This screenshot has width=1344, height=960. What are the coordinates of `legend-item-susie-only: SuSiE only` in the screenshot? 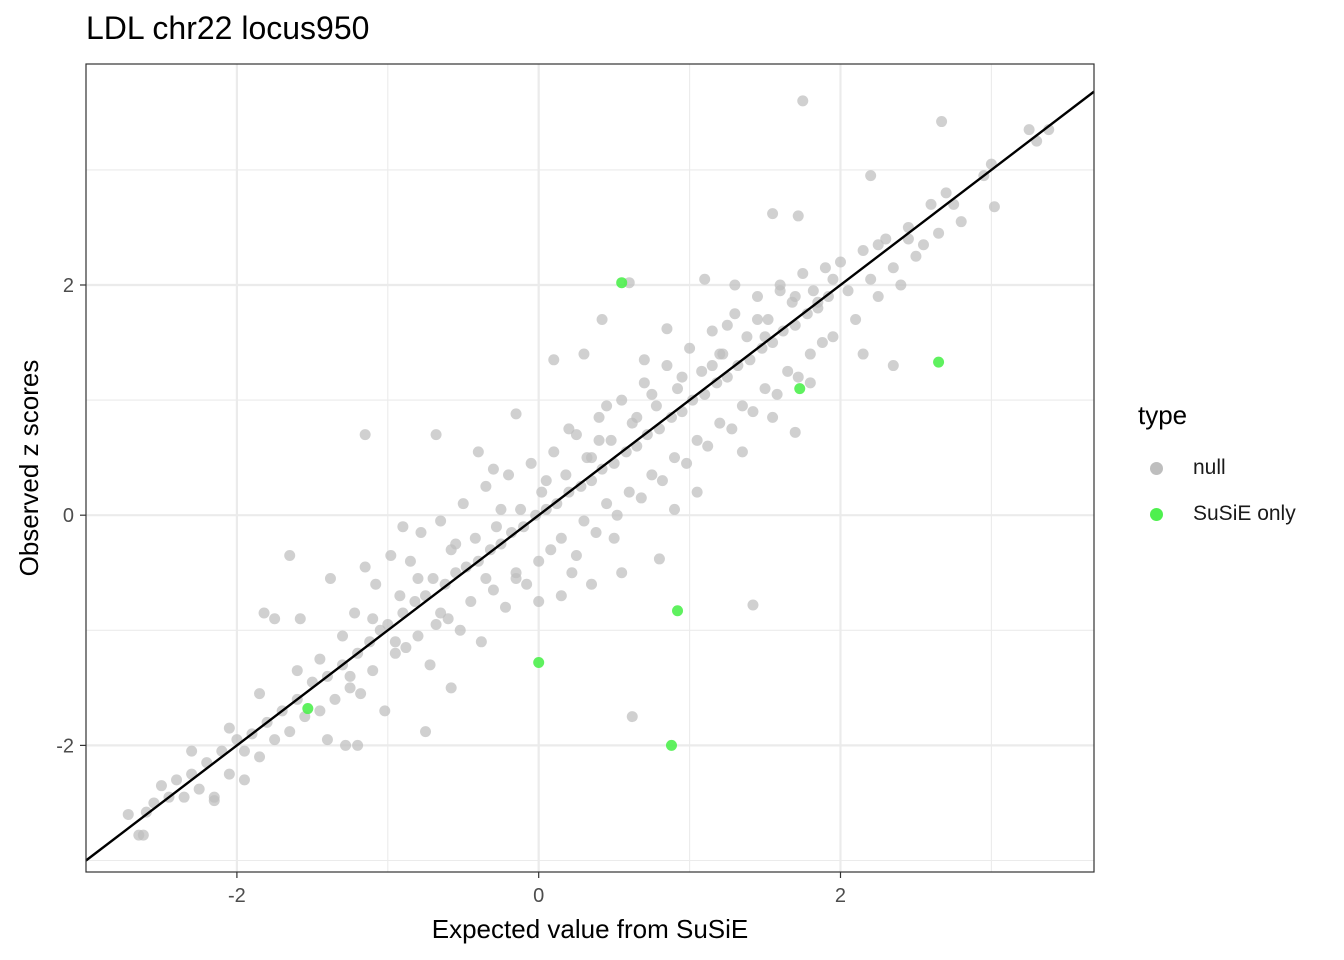 It's located at (1223, 514).